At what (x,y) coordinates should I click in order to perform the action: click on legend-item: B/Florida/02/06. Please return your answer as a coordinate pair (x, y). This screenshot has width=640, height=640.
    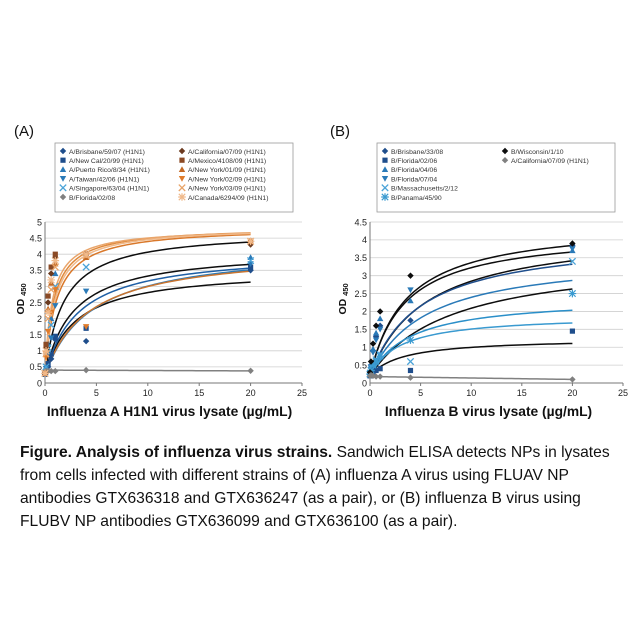
    Looking at the image, I should click on (409, 161).